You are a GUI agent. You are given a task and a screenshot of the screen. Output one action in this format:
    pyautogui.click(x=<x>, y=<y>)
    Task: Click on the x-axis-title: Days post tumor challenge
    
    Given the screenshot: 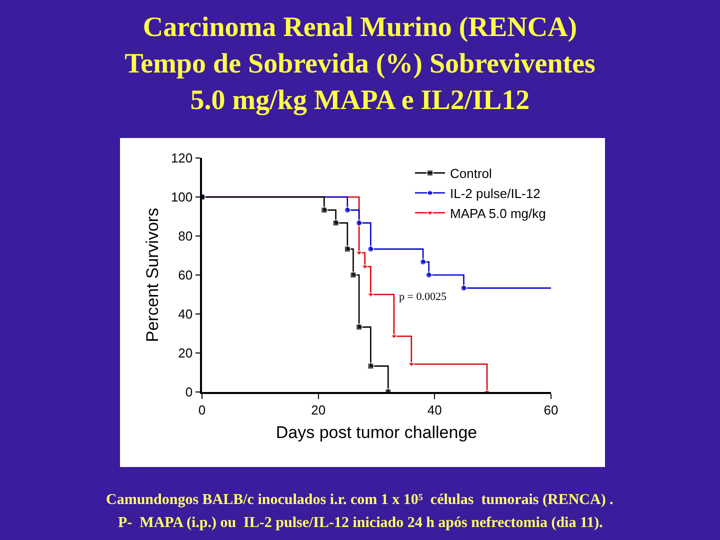 What is the action you would take?
    pyautogui.click(x=377, y=432)
    